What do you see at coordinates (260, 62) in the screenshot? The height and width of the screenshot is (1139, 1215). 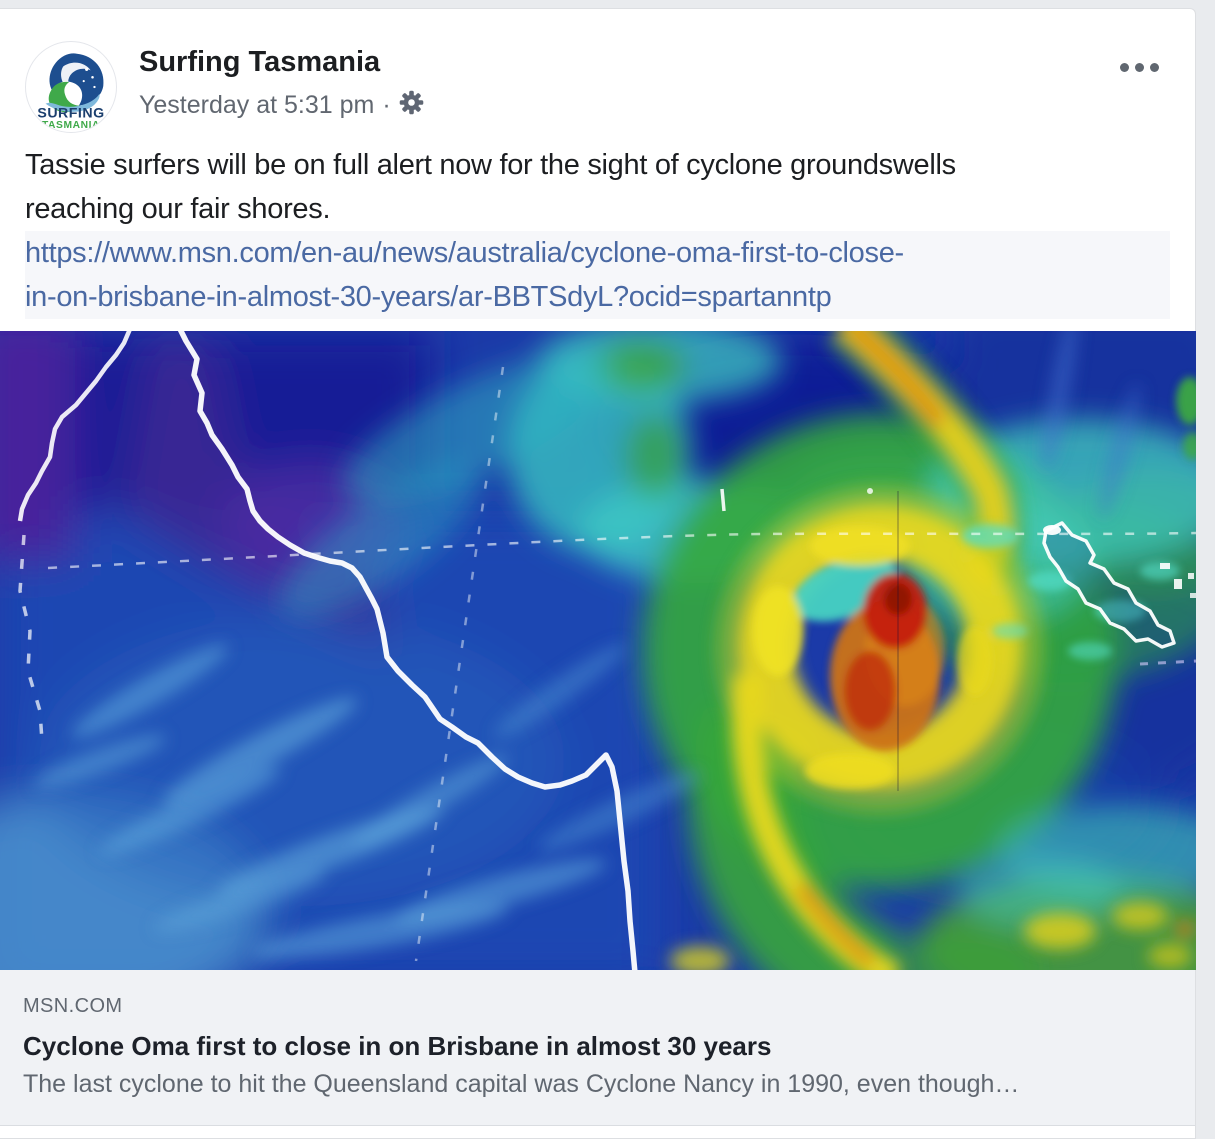 I see `page-name-link: Surfing Tasmania` at bounding box center [260, 62].